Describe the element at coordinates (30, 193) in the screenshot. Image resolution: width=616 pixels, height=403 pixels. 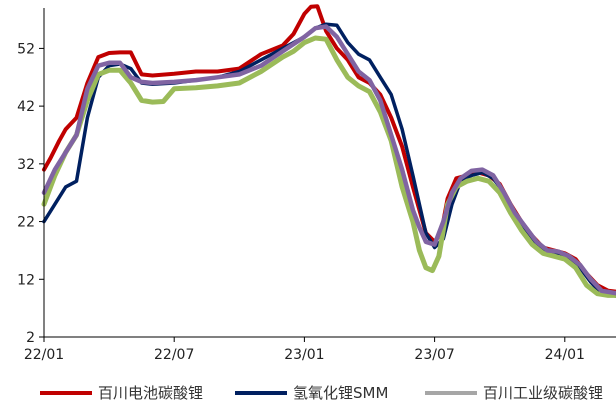
I see `y-axis-ticks: 2 12 22 32 42 52` at that location.